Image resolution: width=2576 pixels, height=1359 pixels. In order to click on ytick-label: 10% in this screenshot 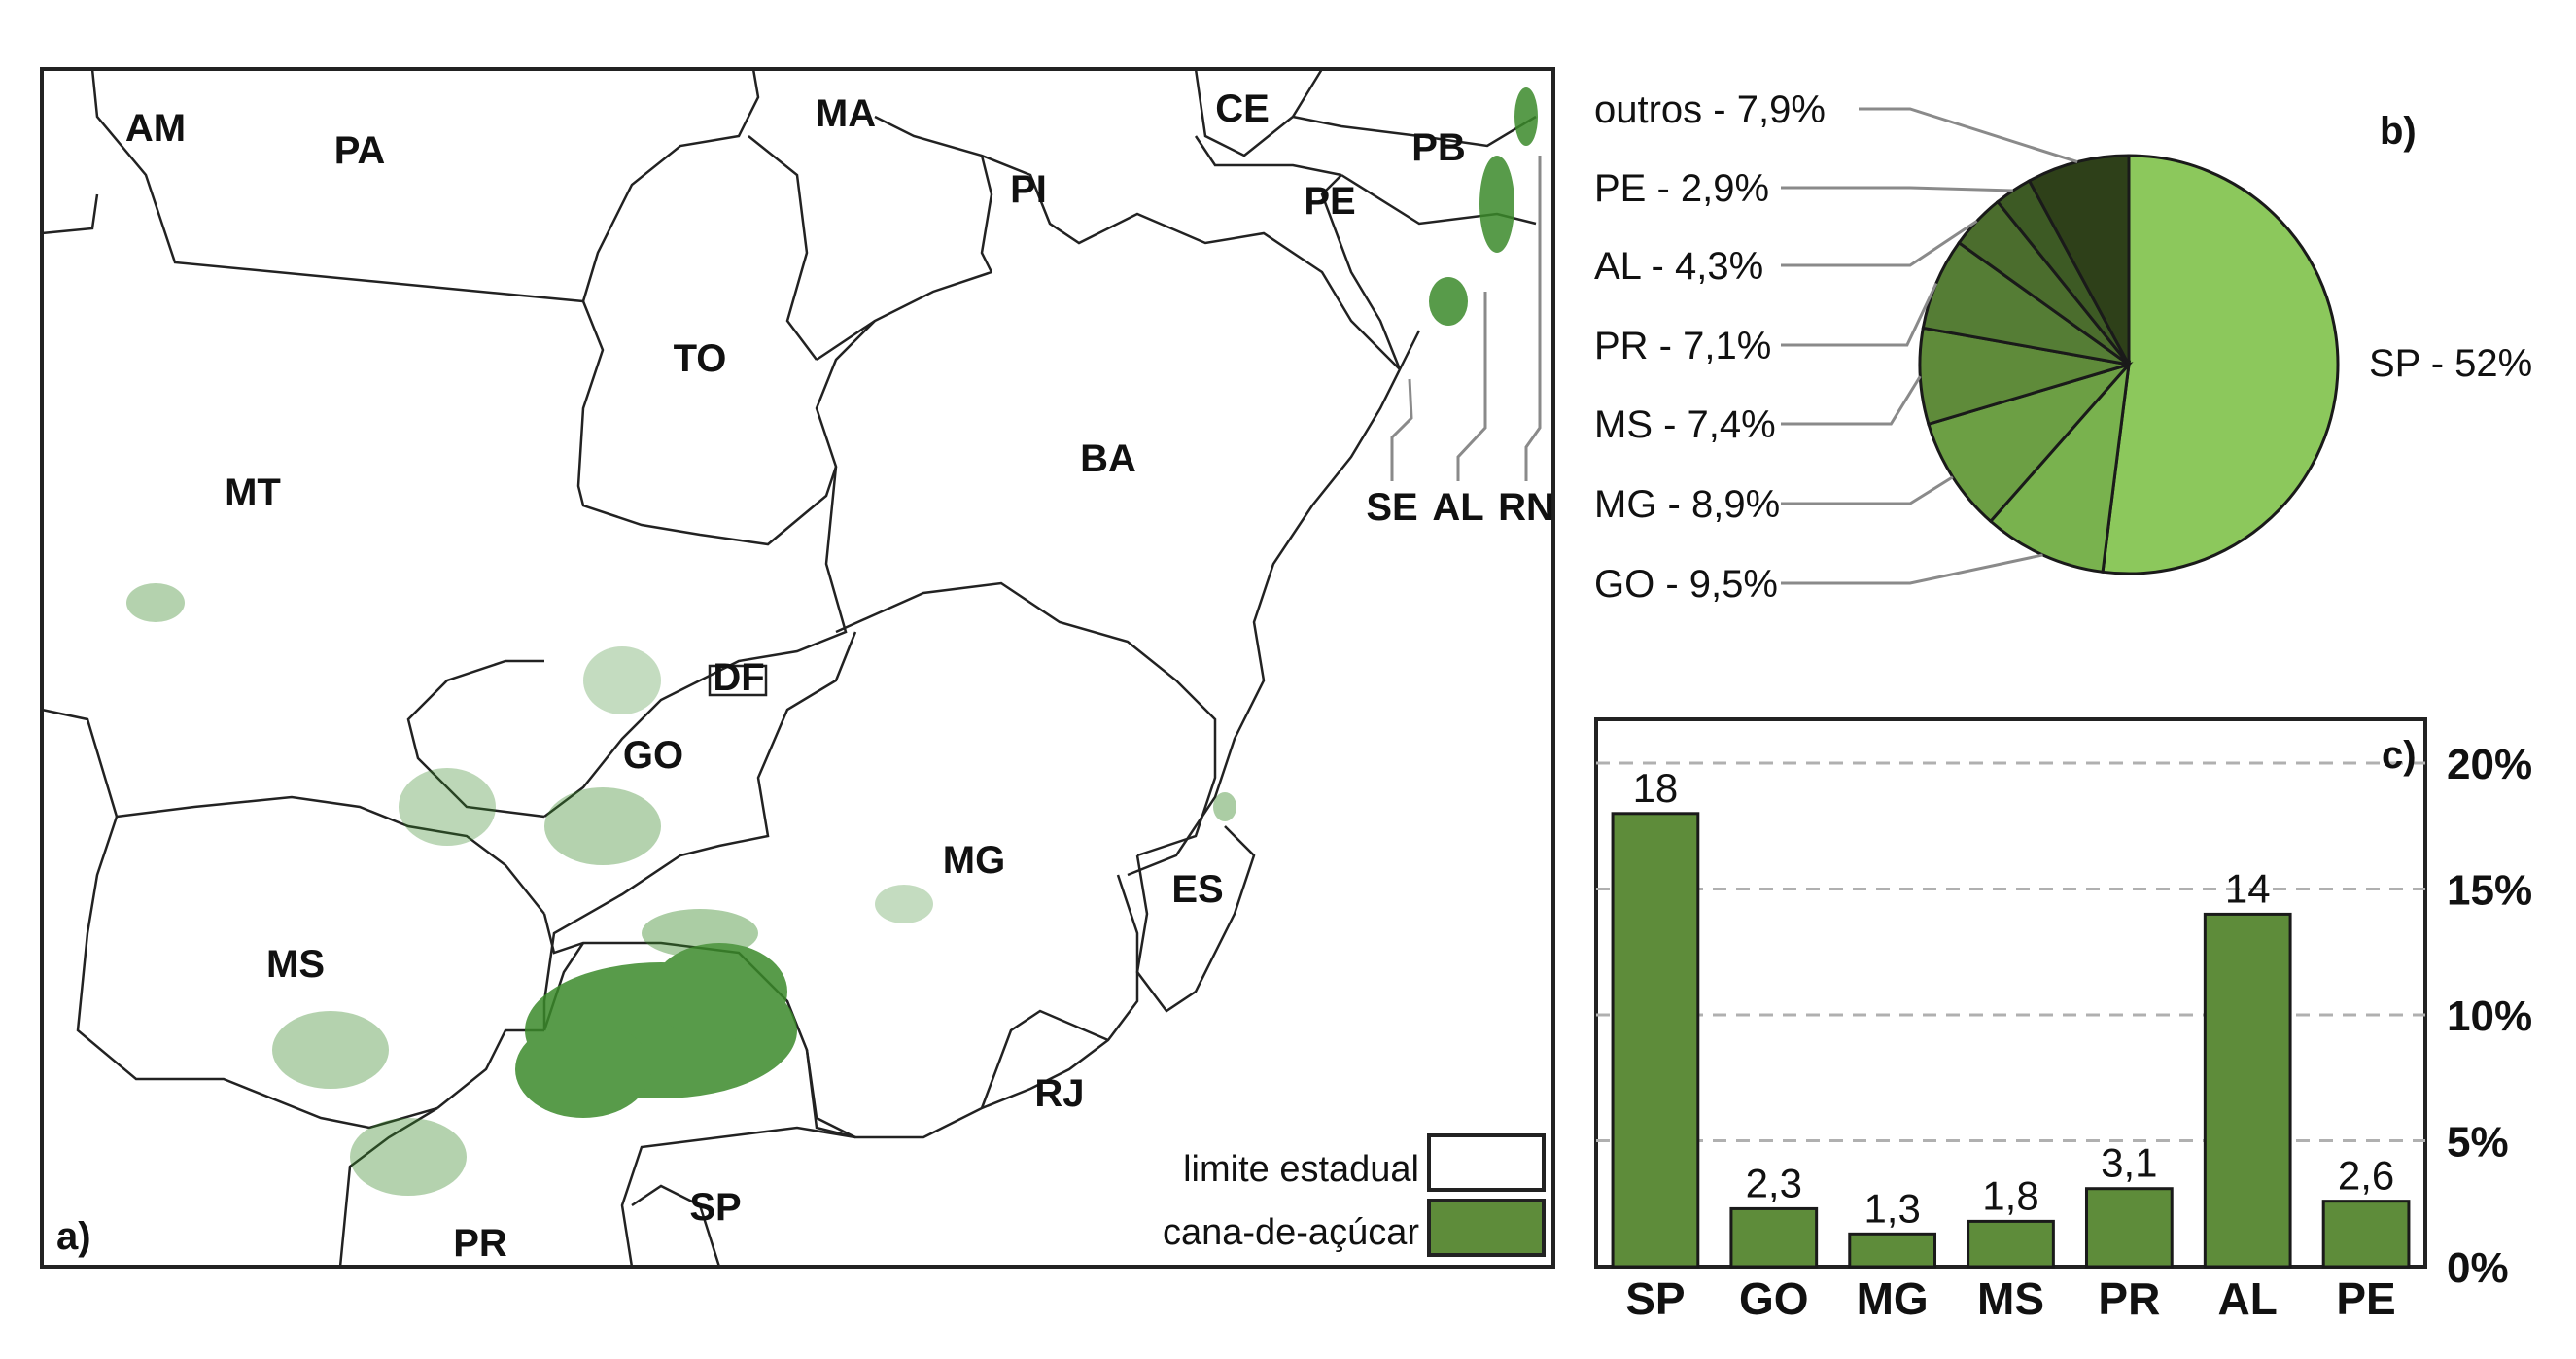, I will do `click(2489, 1016)`.